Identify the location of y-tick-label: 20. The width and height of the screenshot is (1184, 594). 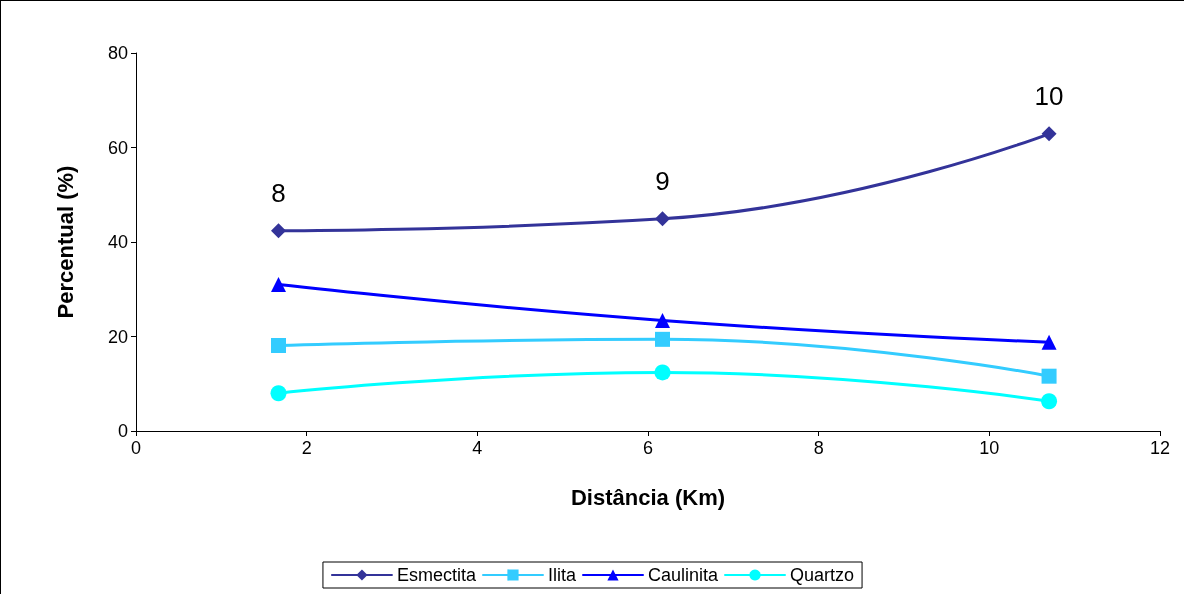
(117, 336).